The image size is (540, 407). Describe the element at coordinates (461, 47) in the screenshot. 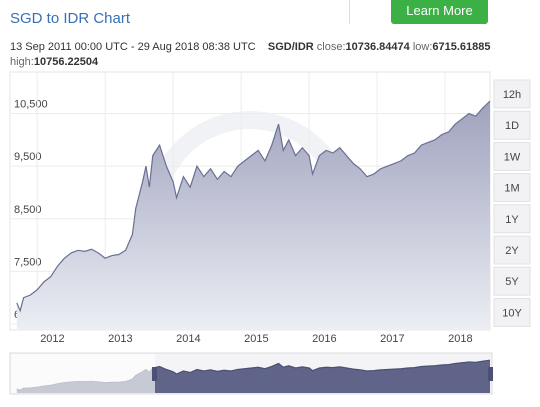

I see `low: 6715.61885` at that location.